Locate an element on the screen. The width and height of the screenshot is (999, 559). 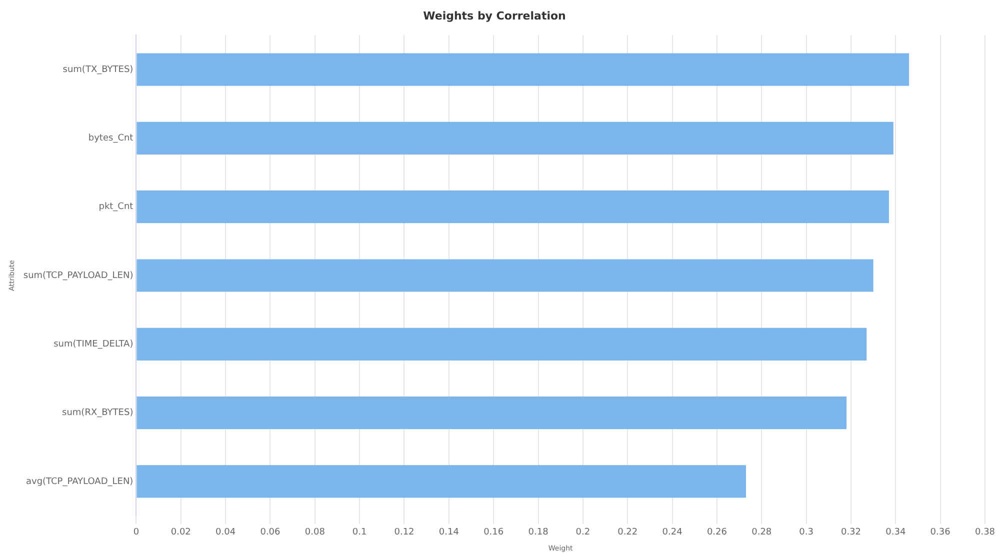
x-tick-label: 0.16 is located at coordinates (494, 533).